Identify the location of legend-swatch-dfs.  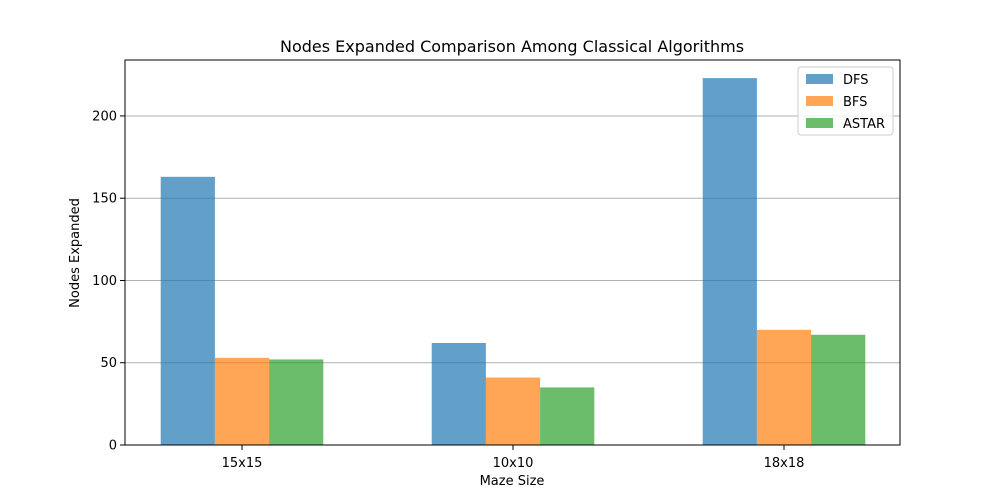
(819, 79).